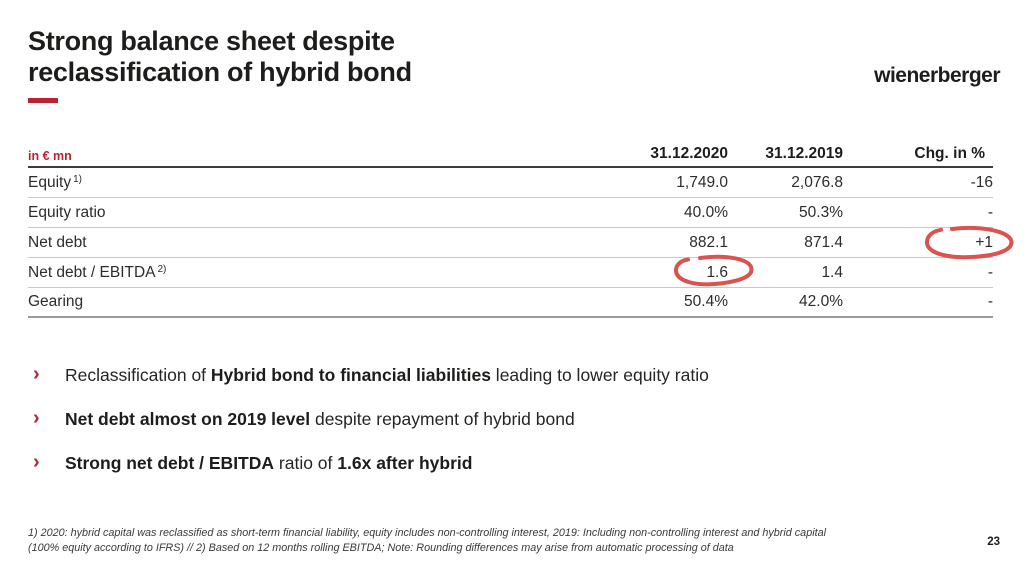 The height and width of the screenshot is (576, 1024). I want to click on table-row: Net debt 882.1 871.4 +1, so click(510, 243).